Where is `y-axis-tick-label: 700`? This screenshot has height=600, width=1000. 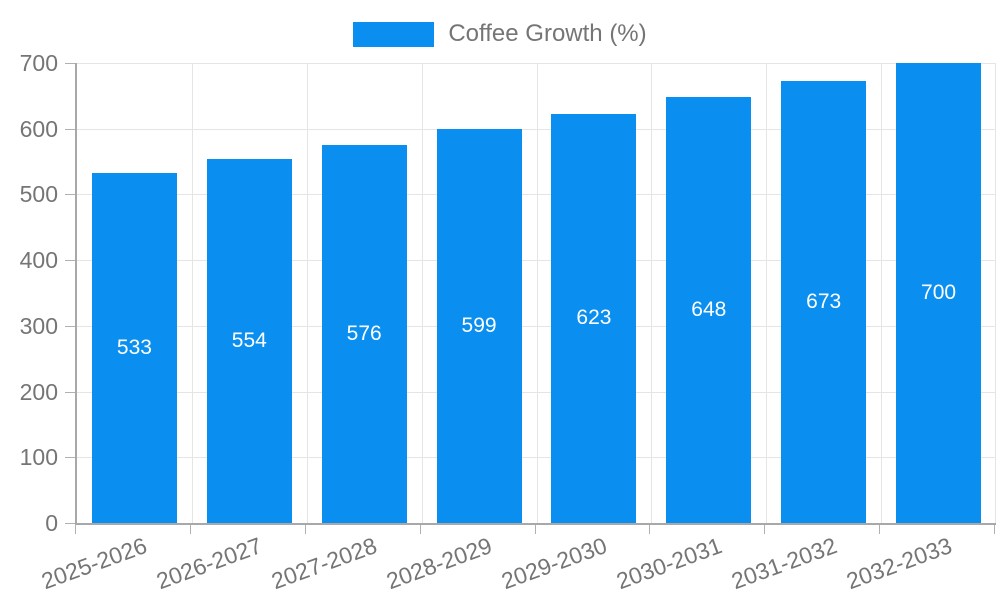 y-axis-tick-label: 700 is located at coordinates (38, 63).